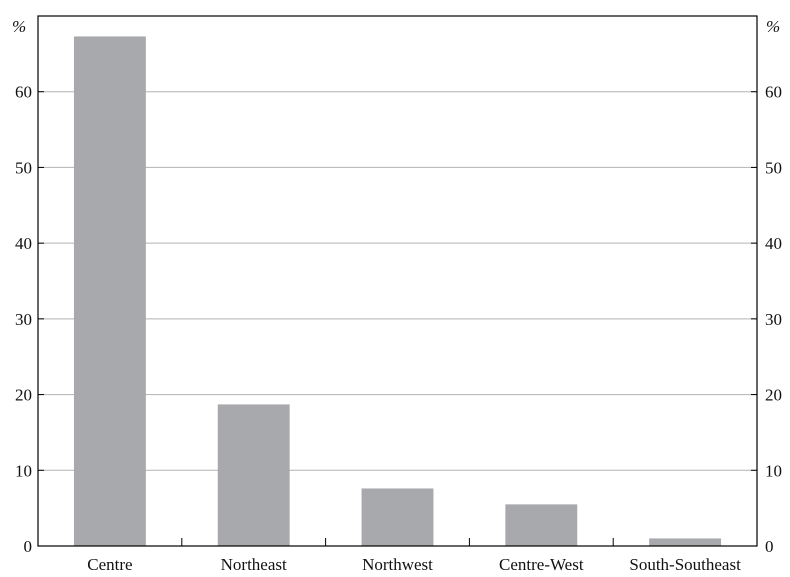 The height and width of the screenshot is (577, 790). What do you see at coordinates (254, 564) in the screenshot?
I see `x-category-label: Northeast` at bounding box center [254, 564].